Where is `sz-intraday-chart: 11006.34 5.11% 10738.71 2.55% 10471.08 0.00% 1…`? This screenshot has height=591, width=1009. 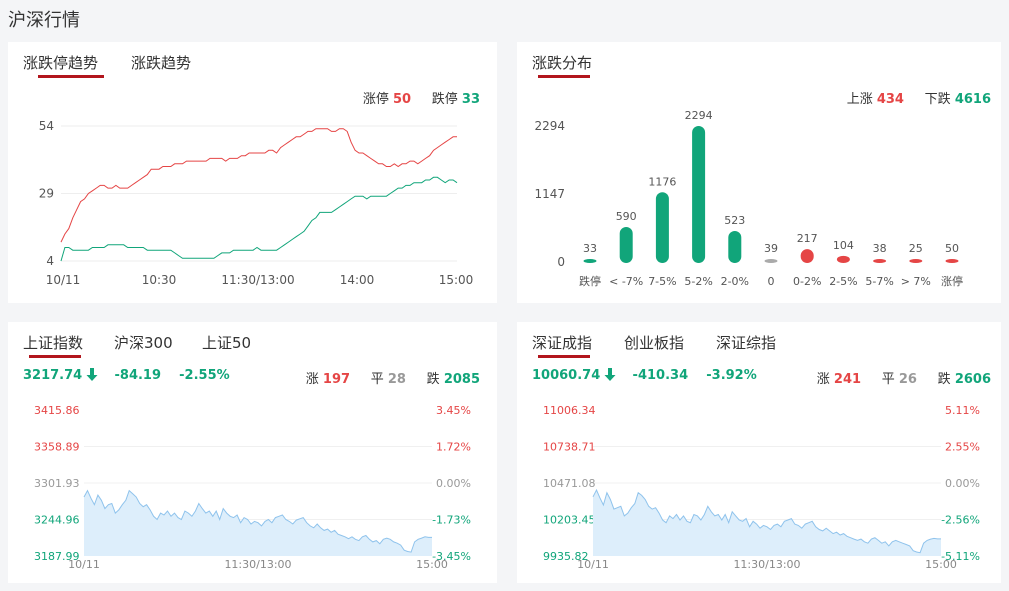
sz-intraday-chart: 11006.34 5.11% 10738.71 2.55% 10471.08 0.00% 1… is located at coordinates (761, 487).